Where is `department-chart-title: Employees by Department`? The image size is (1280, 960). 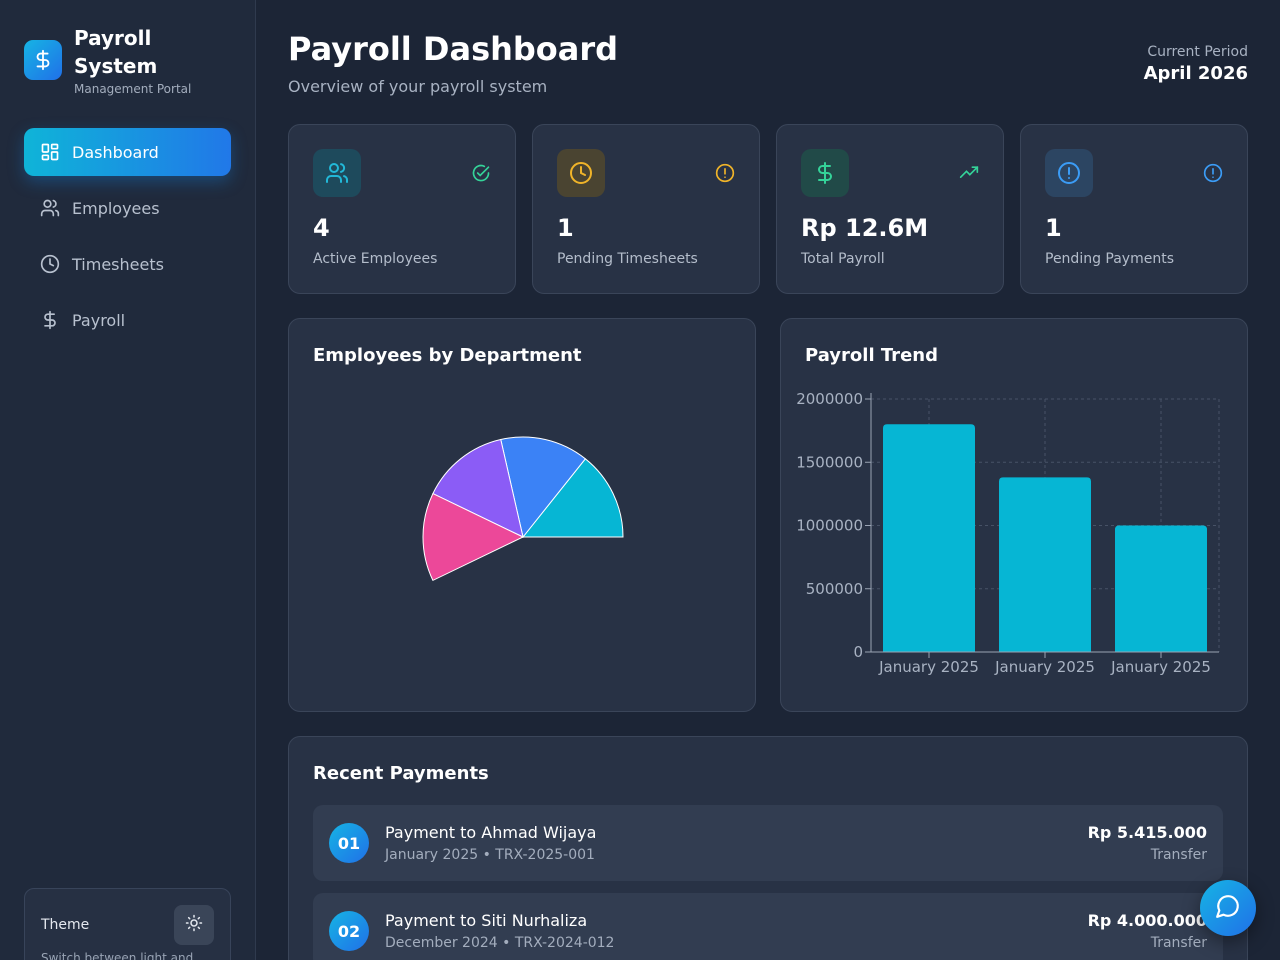
department-chart-title: Employees by Department is located at coordinates (447, 355).